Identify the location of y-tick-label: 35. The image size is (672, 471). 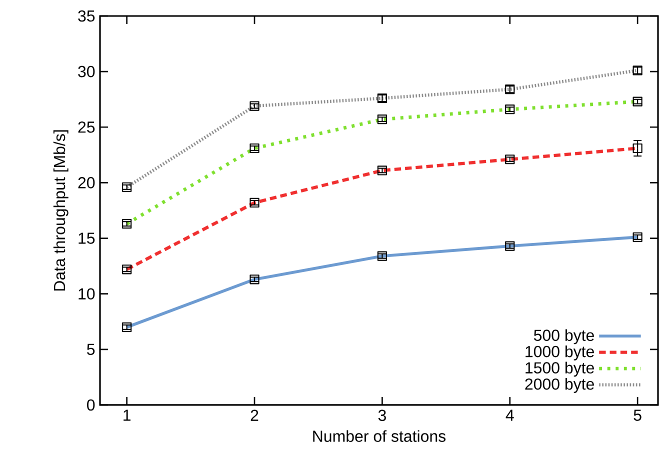
(86, 16).